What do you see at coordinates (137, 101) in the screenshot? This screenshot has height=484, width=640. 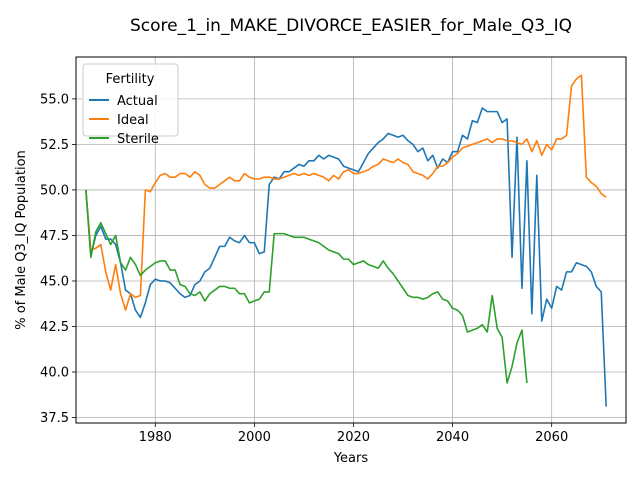 I see `legend-label-actual: Actual` at bounding box center [137, 101].